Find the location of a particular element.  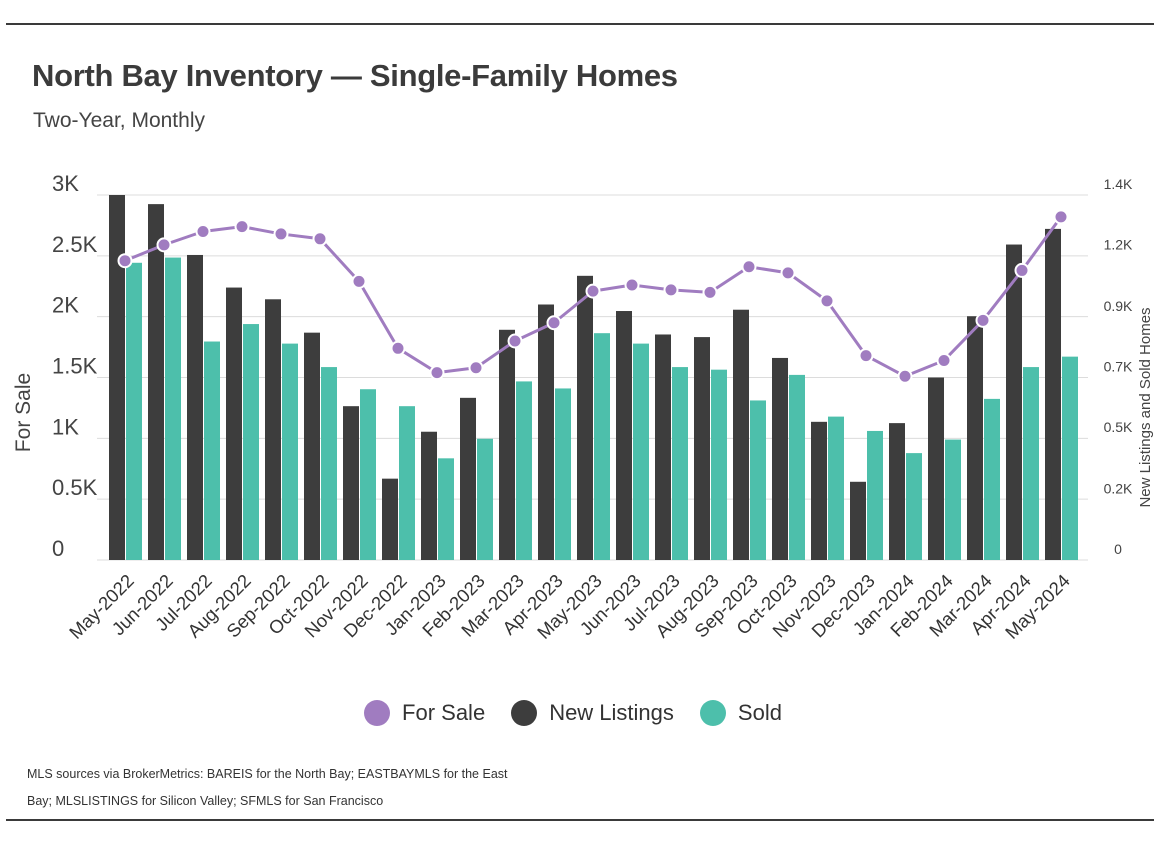

y-left-tick-label: 2K is located at coordinates (65, 305).